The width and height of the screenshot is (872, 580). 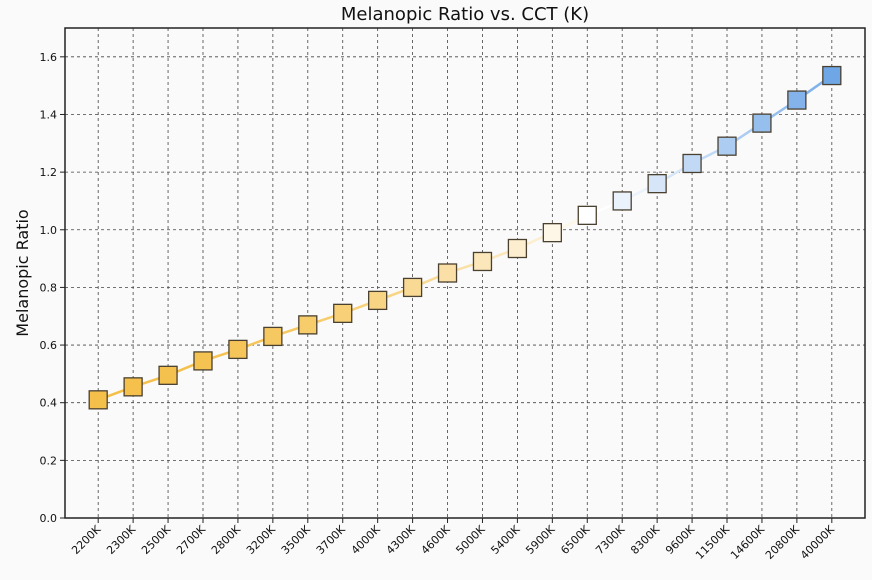 What do you see at coordinates (156, 539) in the screenshot?
I see `x-tick-label: 2500K` at bounding box center [156, 539].